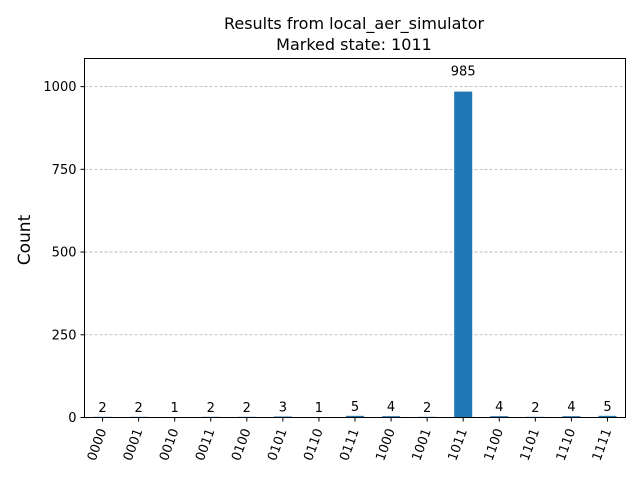 The width and height of the screenshot is (640, 480). I want to click on y-tick-label: 250, so click(64, 335).